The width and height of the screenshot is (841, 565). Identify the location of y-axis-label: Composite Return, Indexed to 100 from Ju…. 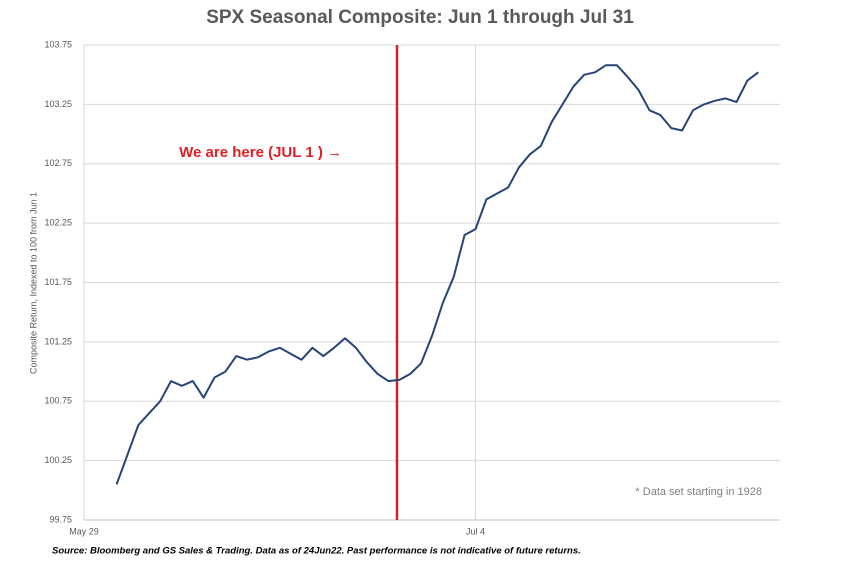
(33, 283).